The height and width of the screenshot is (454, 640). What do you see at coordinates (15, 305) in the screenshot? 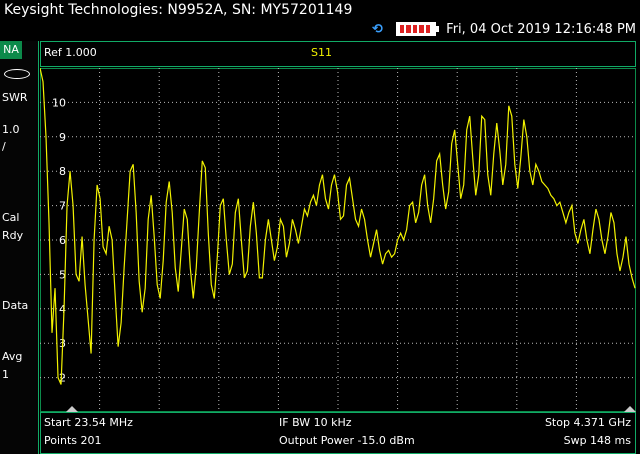
I see `data-label: Data` at bounding box center [15, 305].